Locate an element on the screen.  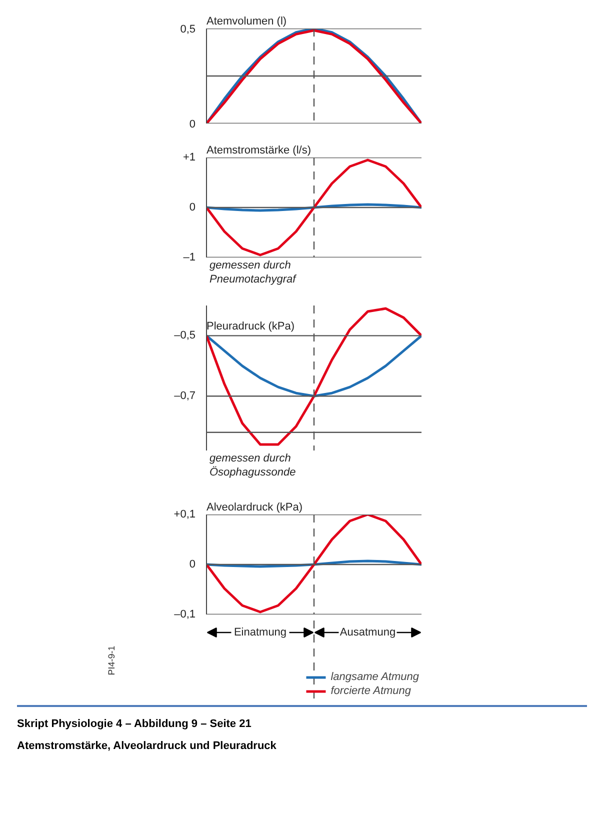
y-axis-title: Atemvolumen (l) is located at coordinates (246, 22).